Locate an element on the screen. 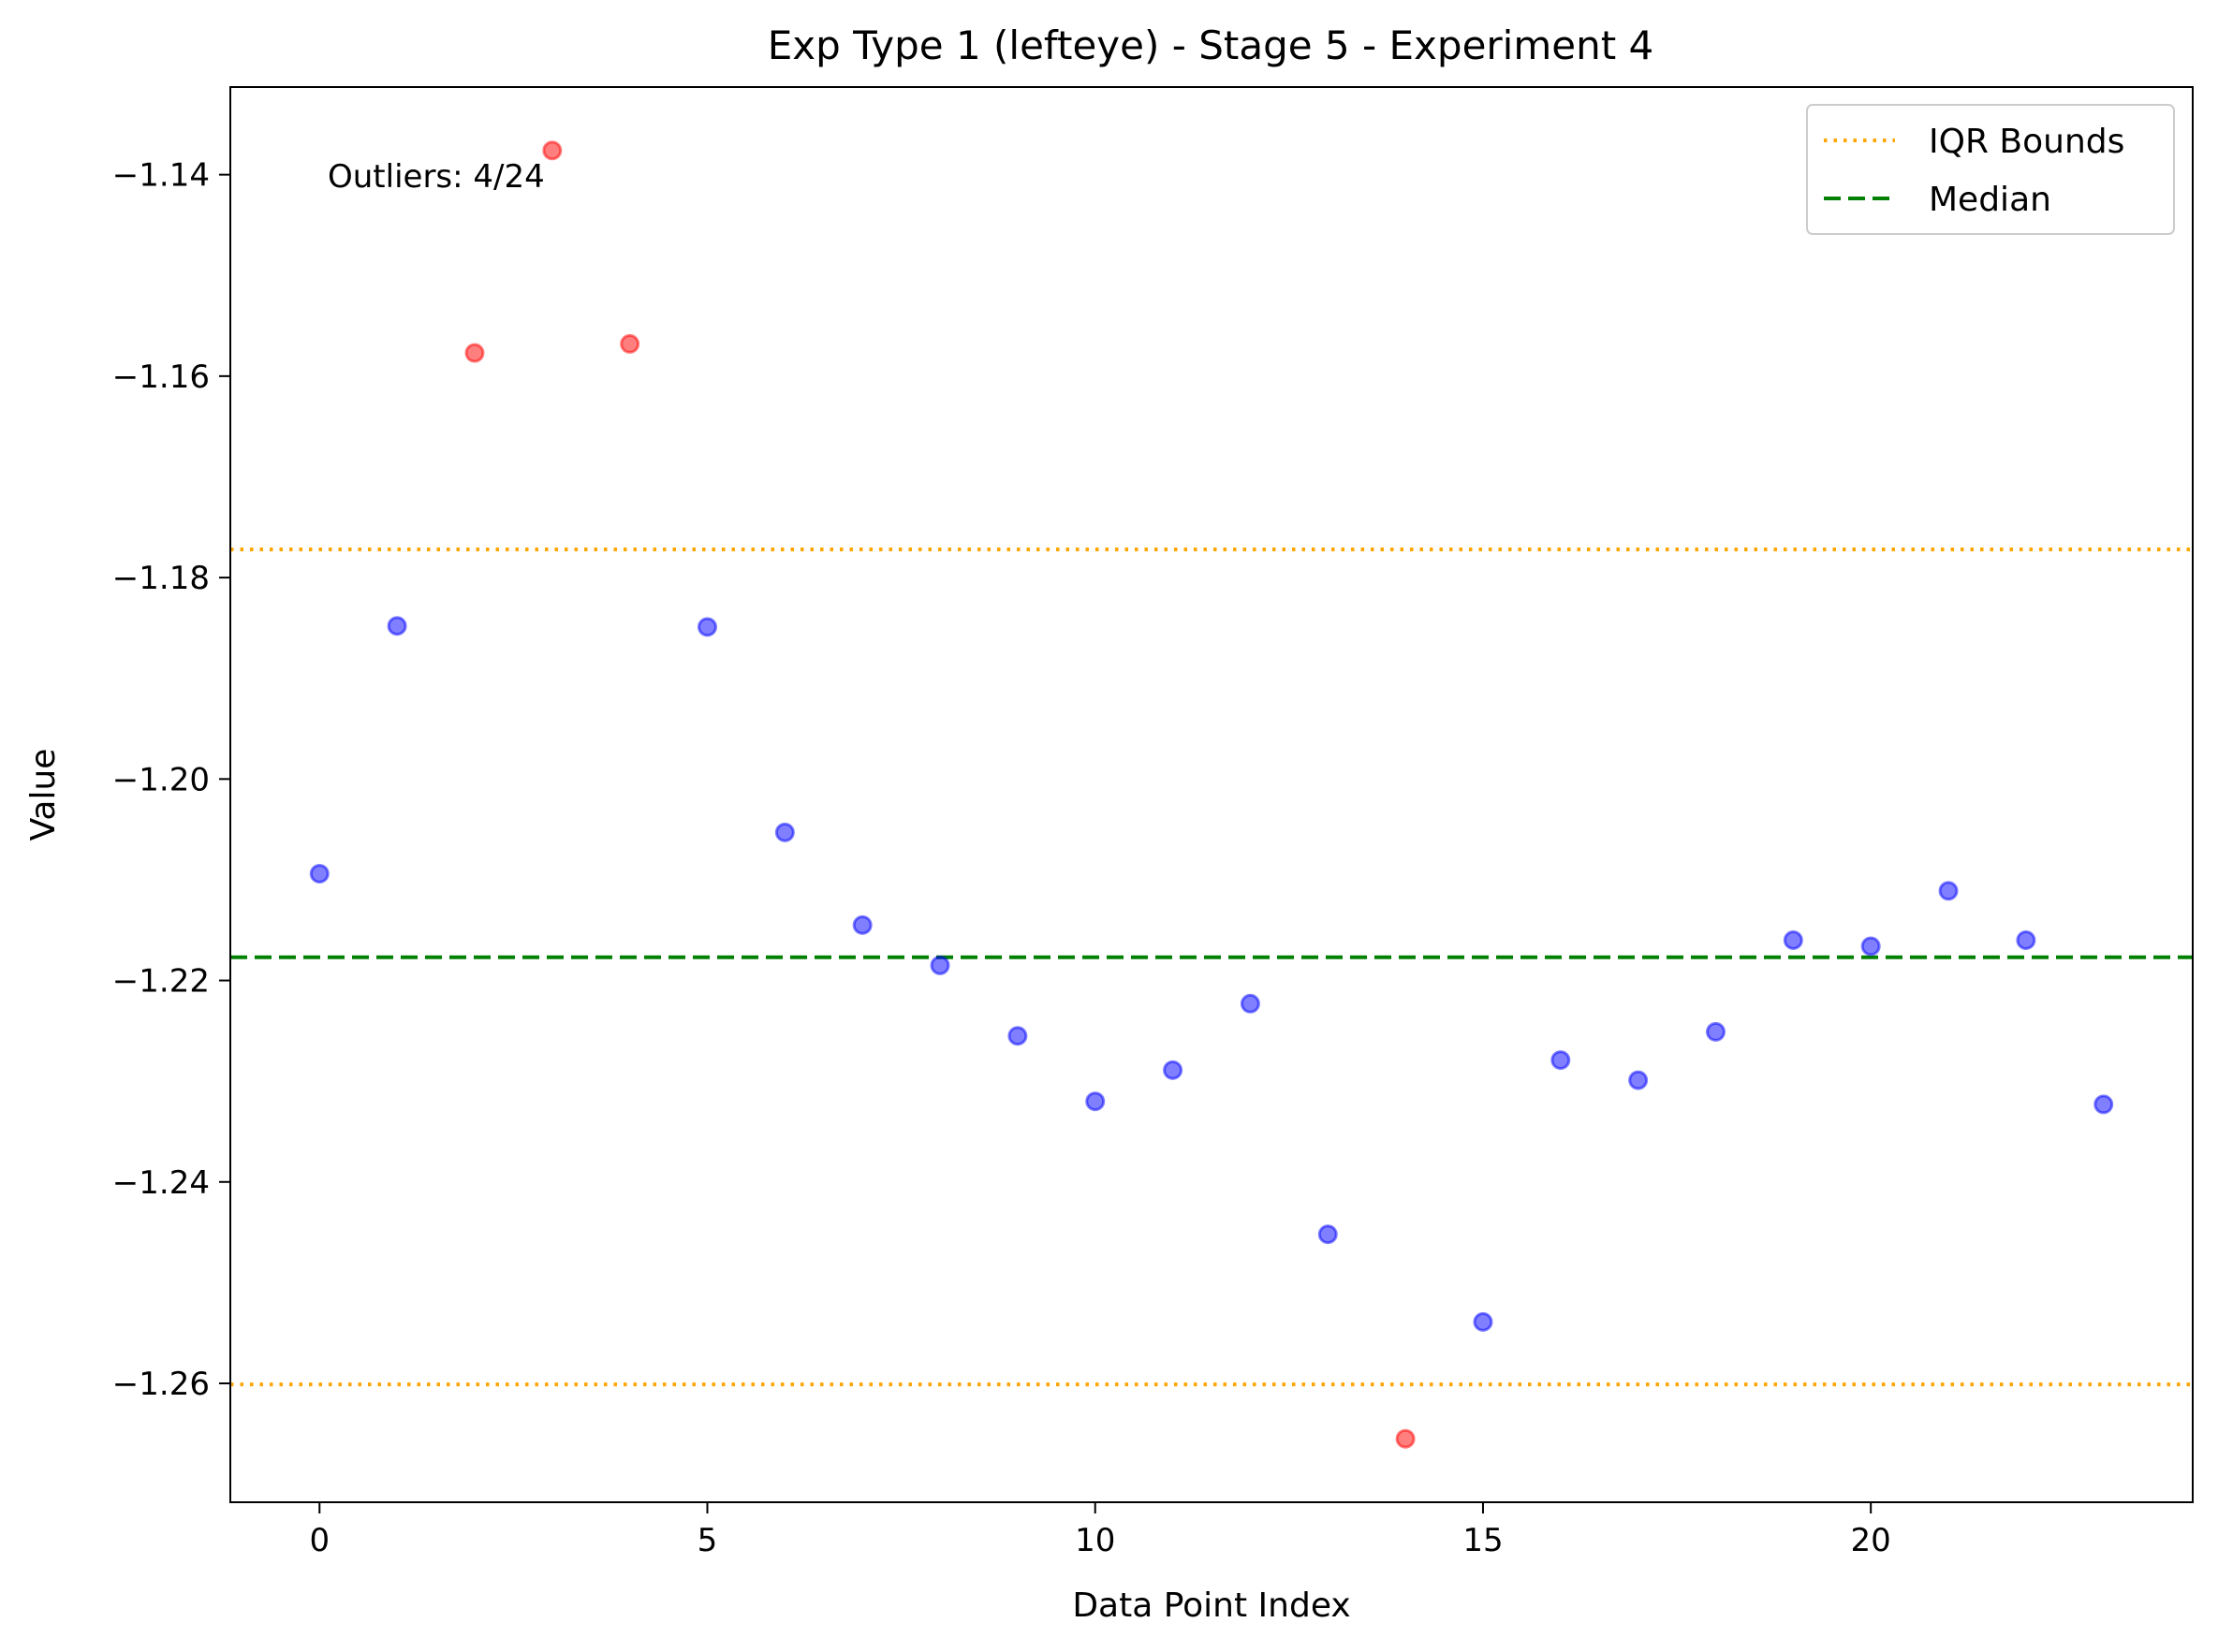 The image size is (2218, 1652). legend: IQR Bounds Median is located at coordinates (1991, 169).